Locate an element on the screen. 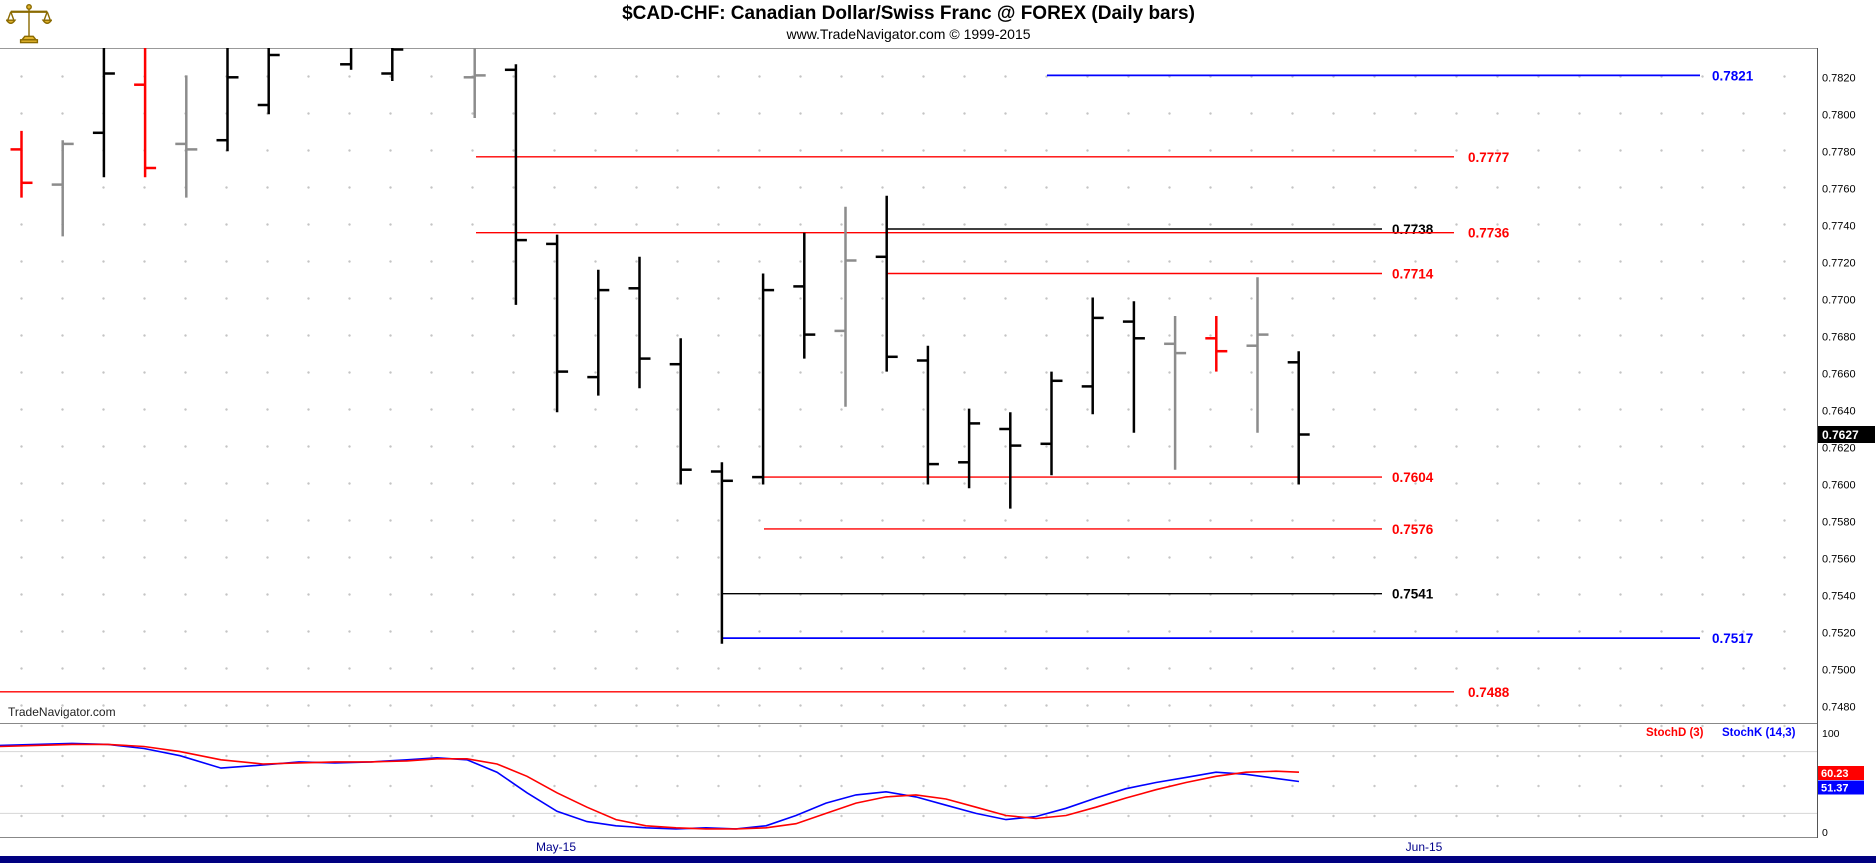  price-axis-tick: 0.7780 is located at coordinates (1839, 152).